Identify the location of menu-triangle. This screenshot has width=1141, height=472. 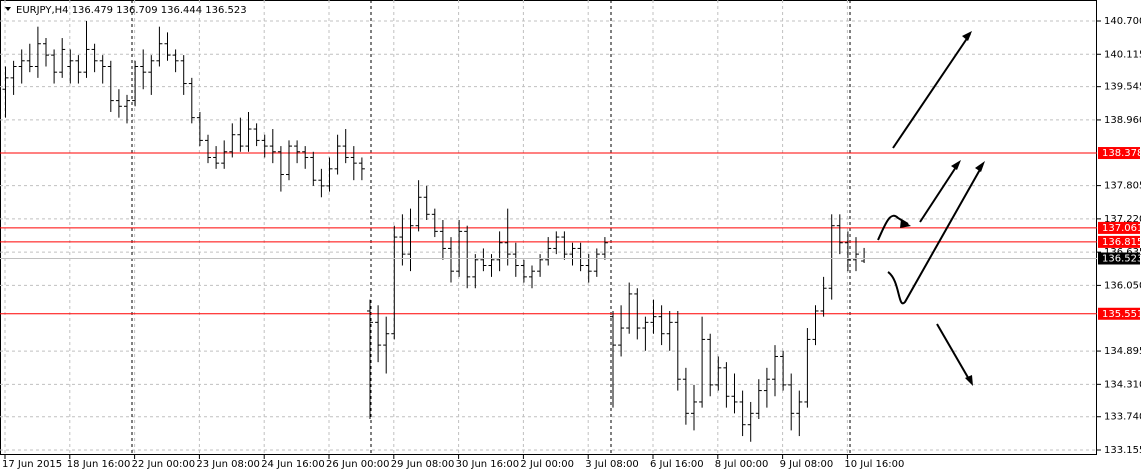
(8, 9).